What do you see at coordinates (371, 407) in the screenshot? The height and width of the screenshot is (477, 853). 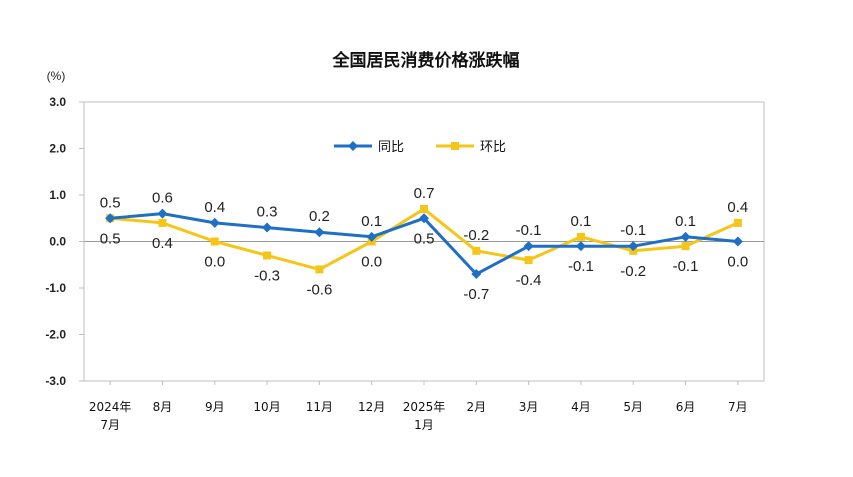 I see `x-tick-label: 12月` at bounding box center [371, 407].